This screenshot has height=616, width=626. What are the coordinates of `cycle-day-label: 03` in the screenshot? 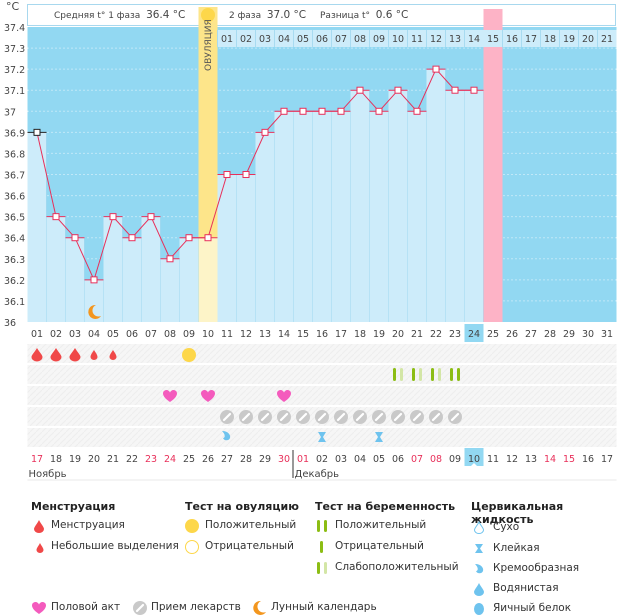 It's located at (75, 334).